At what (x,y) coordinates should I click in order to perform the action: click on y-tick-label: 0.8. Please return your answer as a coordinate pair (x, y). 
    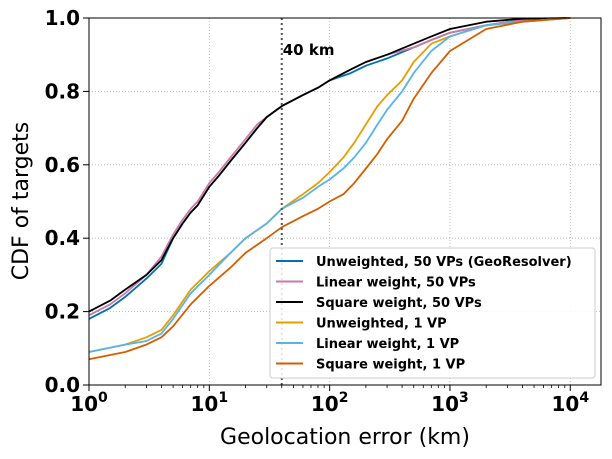
    Looking at the image, I should click on (62, 91).